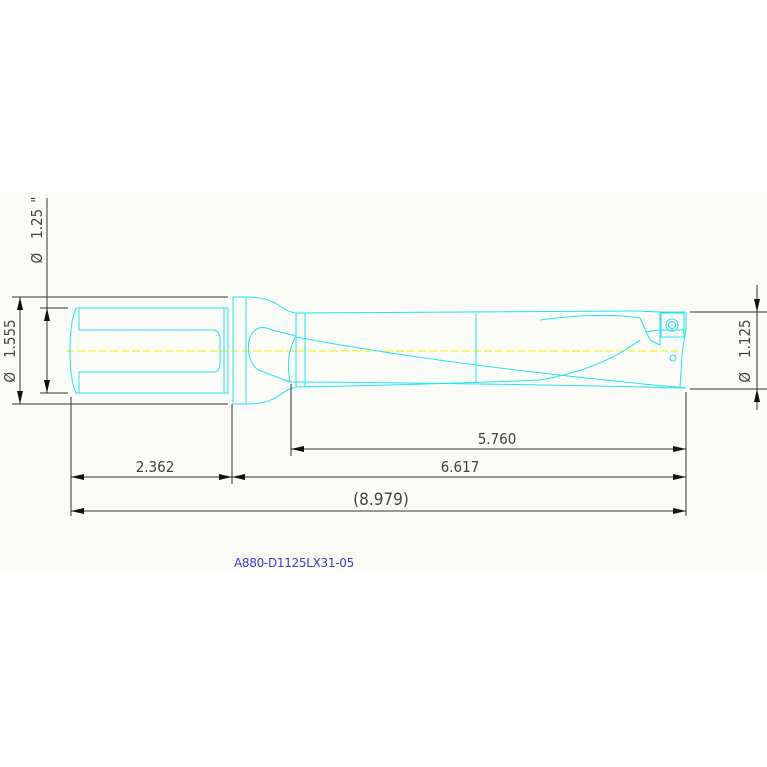  What do you see at coordinates (294, 563) in the screenshot?
I see `part-number: A880-D1125LX31-05` at bounding box center [294, 563].